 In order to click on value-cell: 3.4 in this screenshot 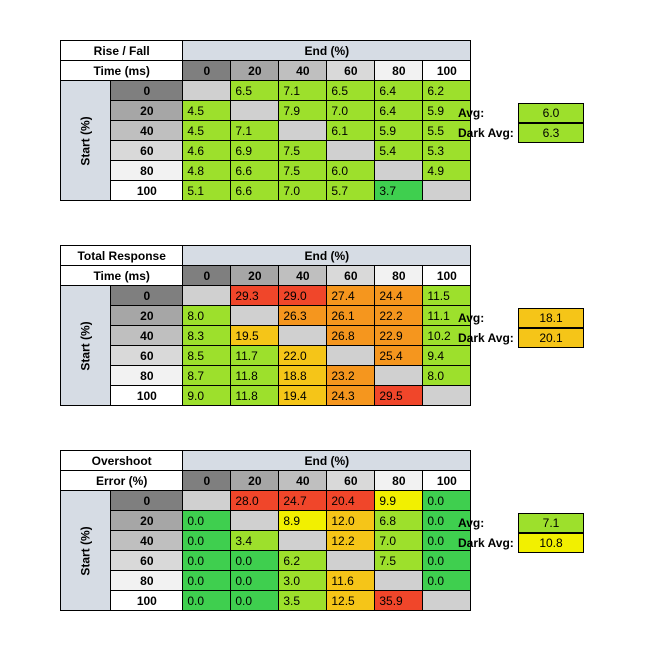, I will do `click(255, 540)`.